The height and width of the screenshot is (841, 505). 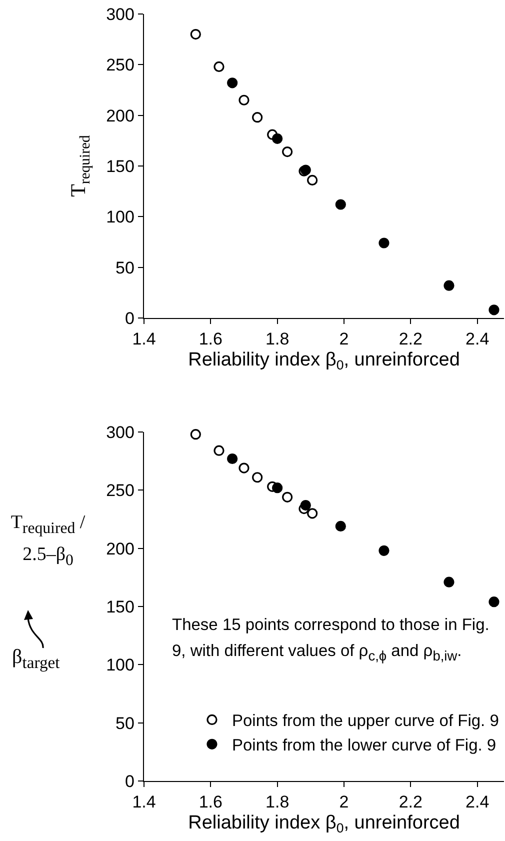 I want to click on y-axis-title: T$_{required}$ / 2.5–β$_{0}$, so click(x=48, y=541).